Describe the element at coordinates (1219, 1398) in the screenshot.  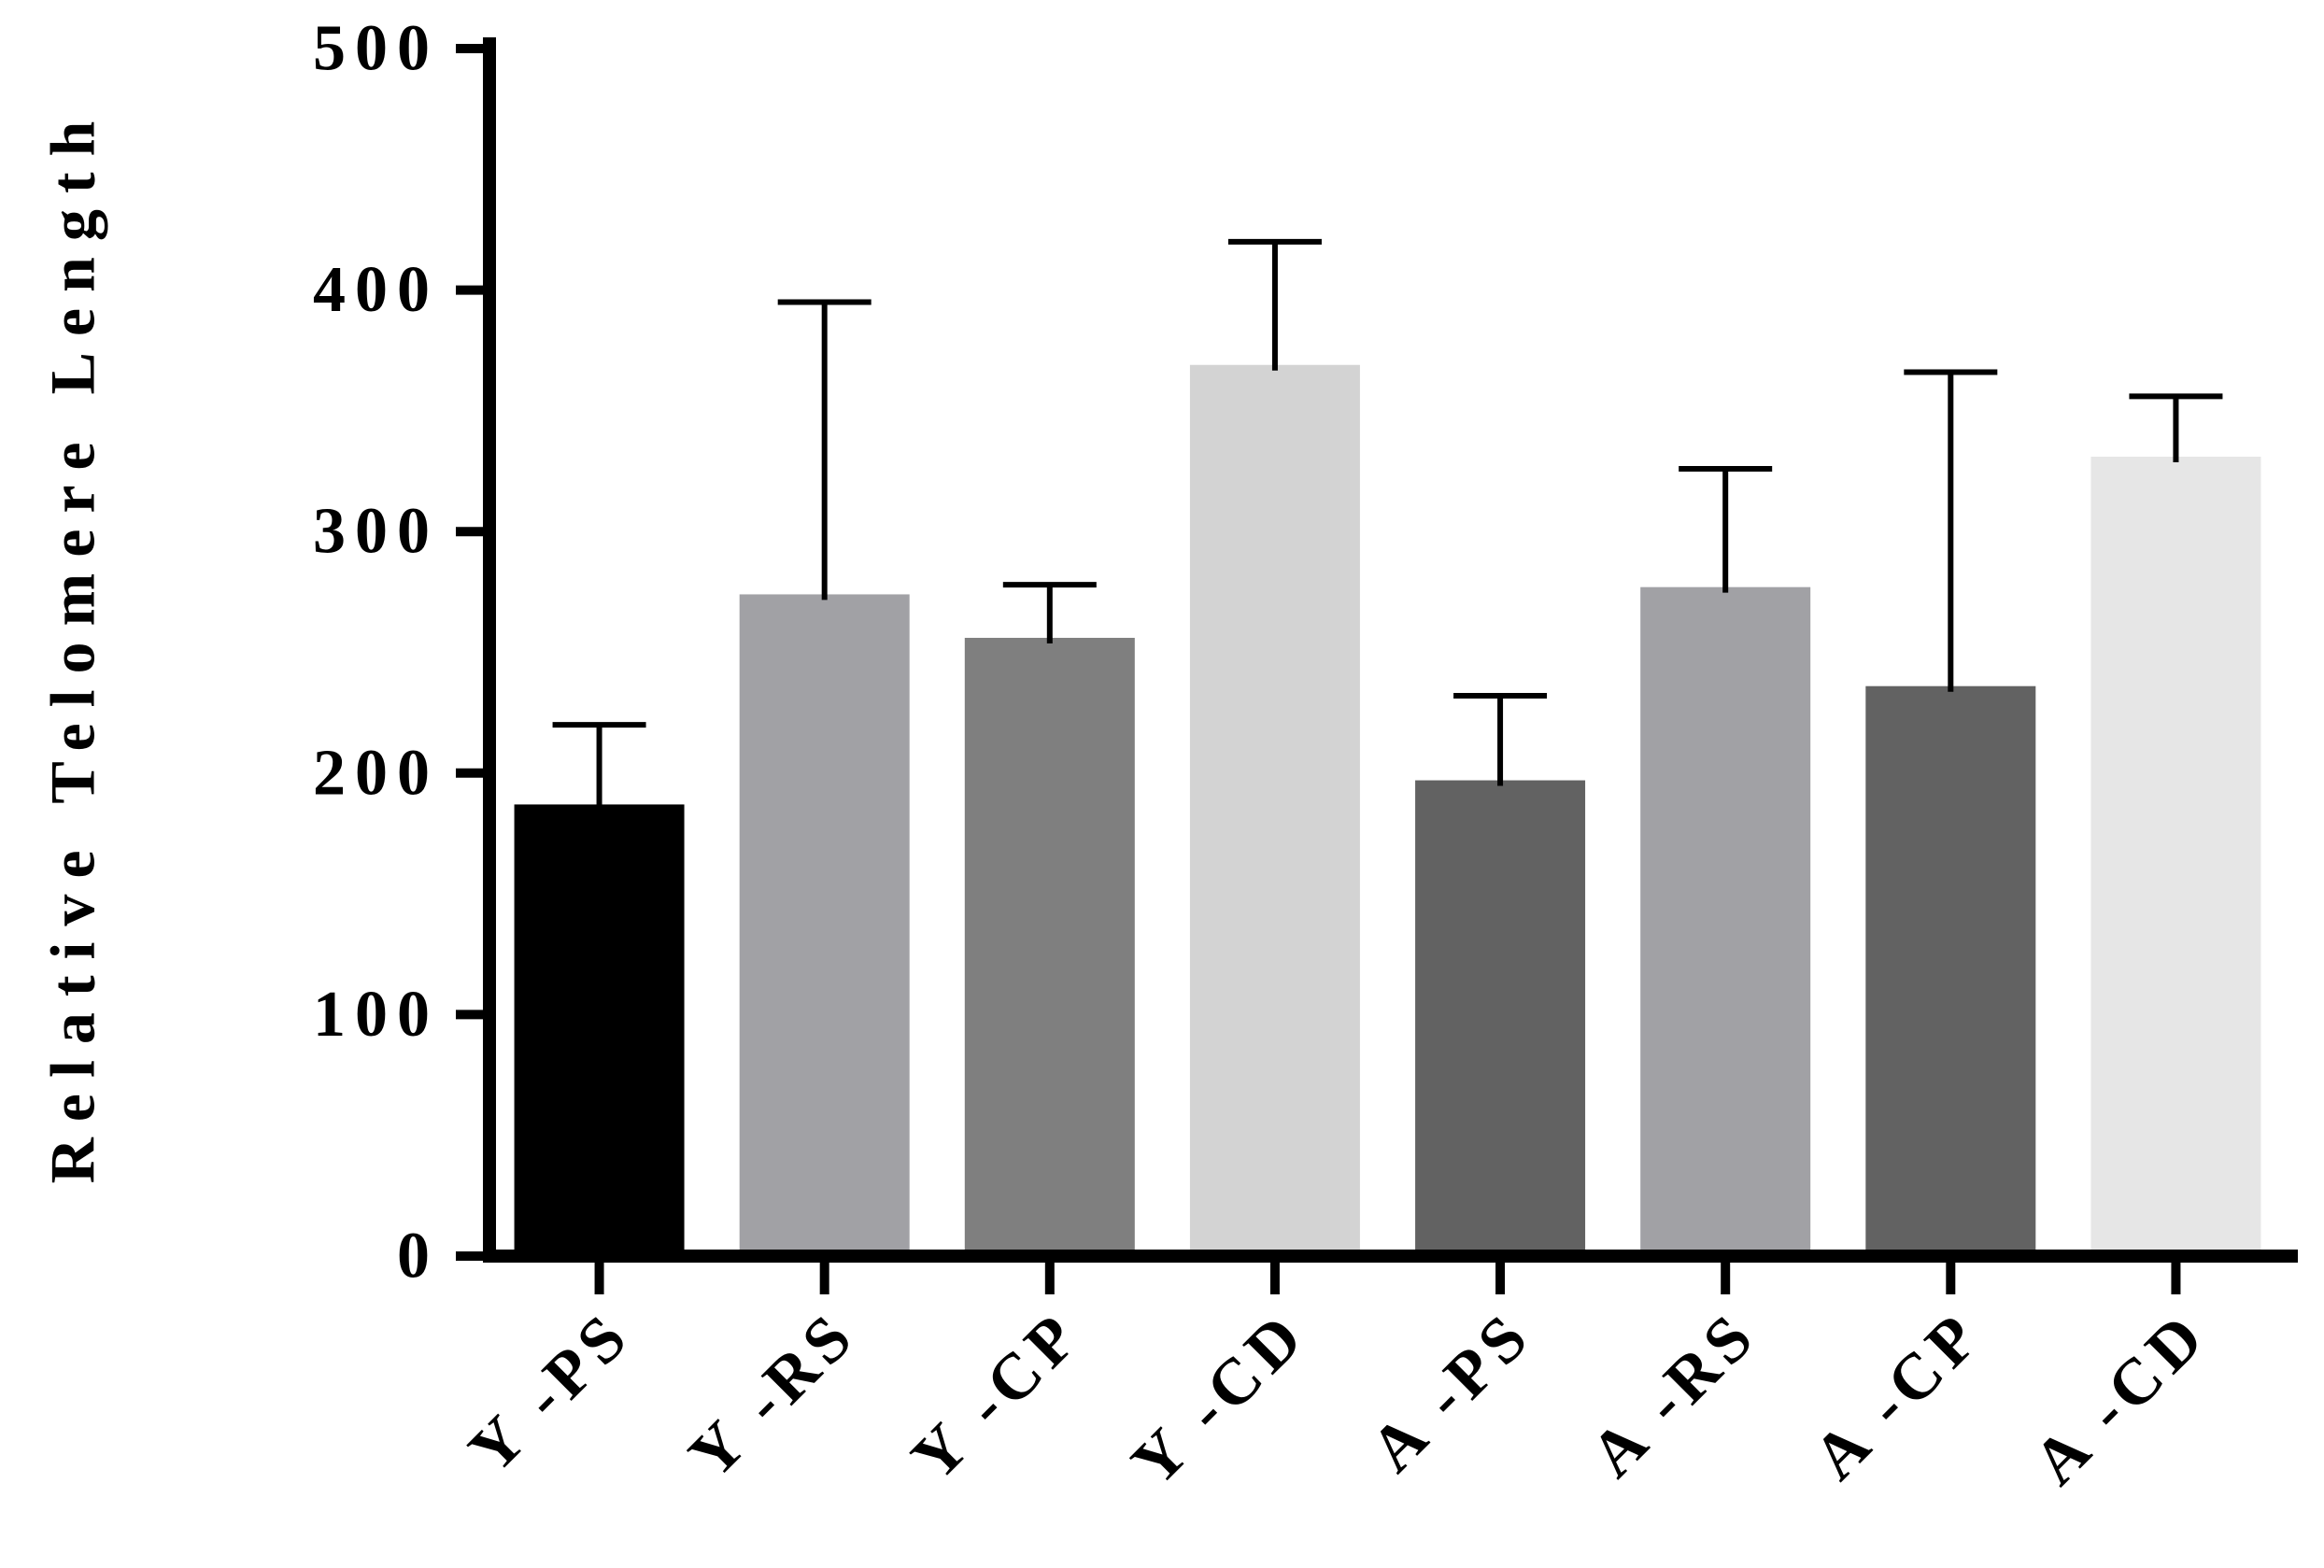
I see `x-tick-label: Y -CD` at that location.